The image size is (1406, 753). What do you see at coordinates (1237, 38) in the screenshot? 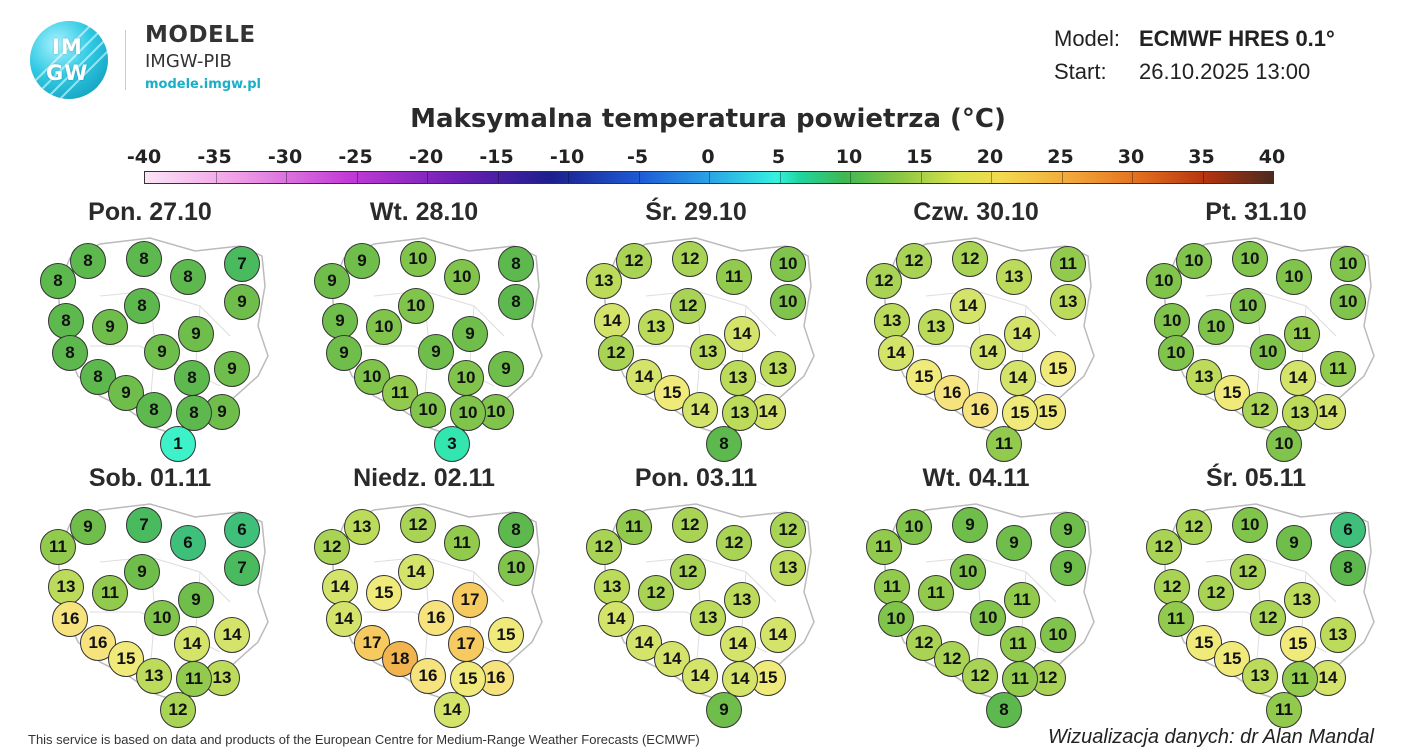
I see `model-value: ECMWF HRES 0.1°` at bounding box center [1237, 38].